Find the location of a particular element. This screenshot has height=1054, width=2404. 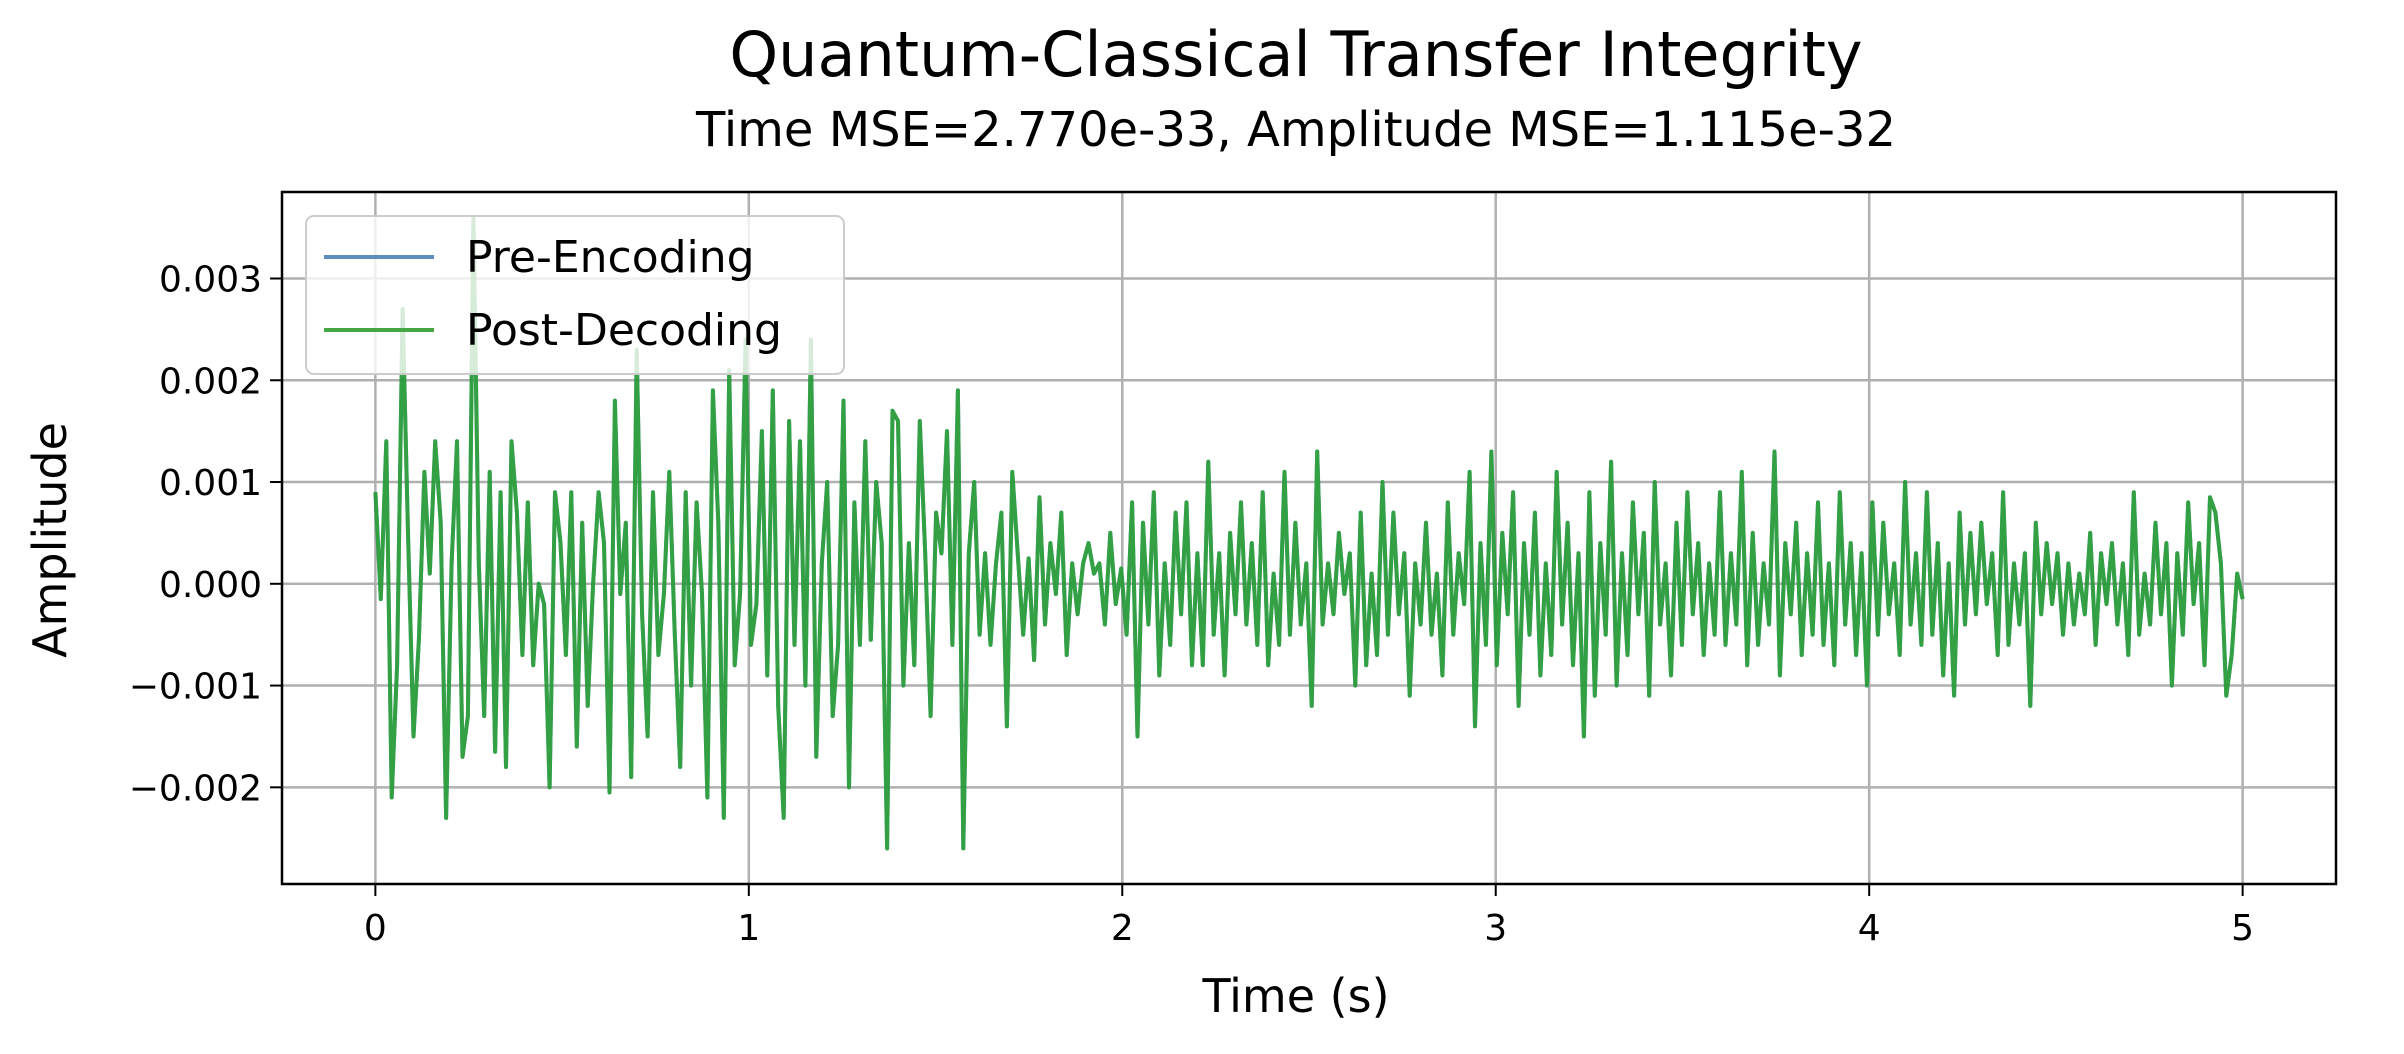

y-tick-label-minus-0-002: −0.002 is located at coordinates (195, 788).